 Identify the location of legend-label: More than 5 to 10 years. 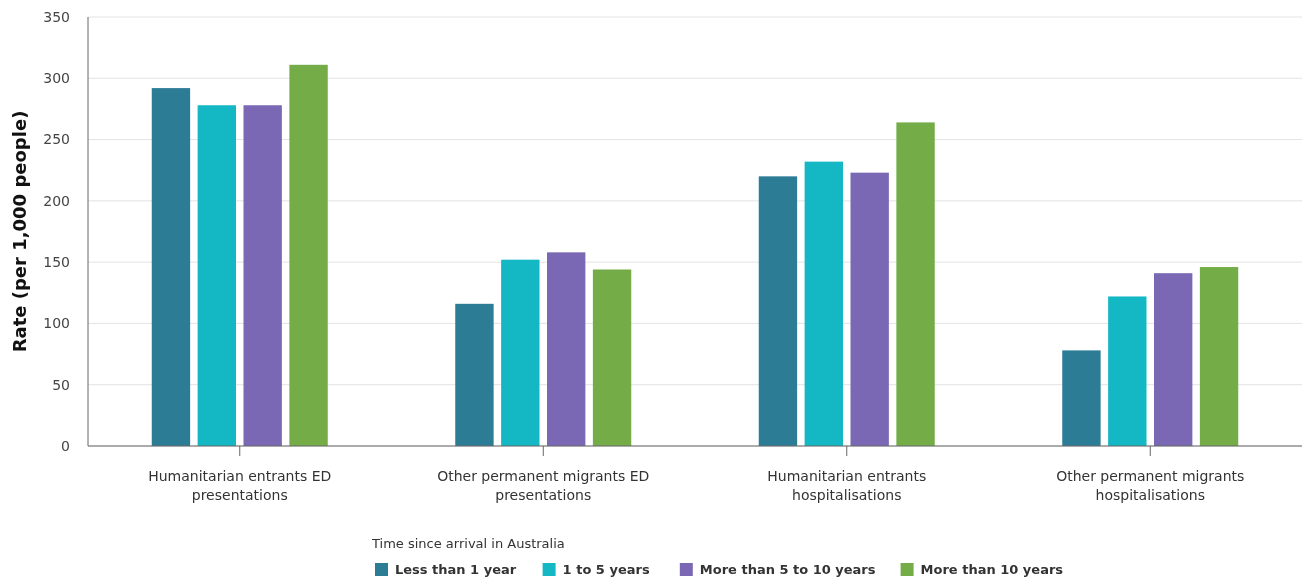
(787, 569).